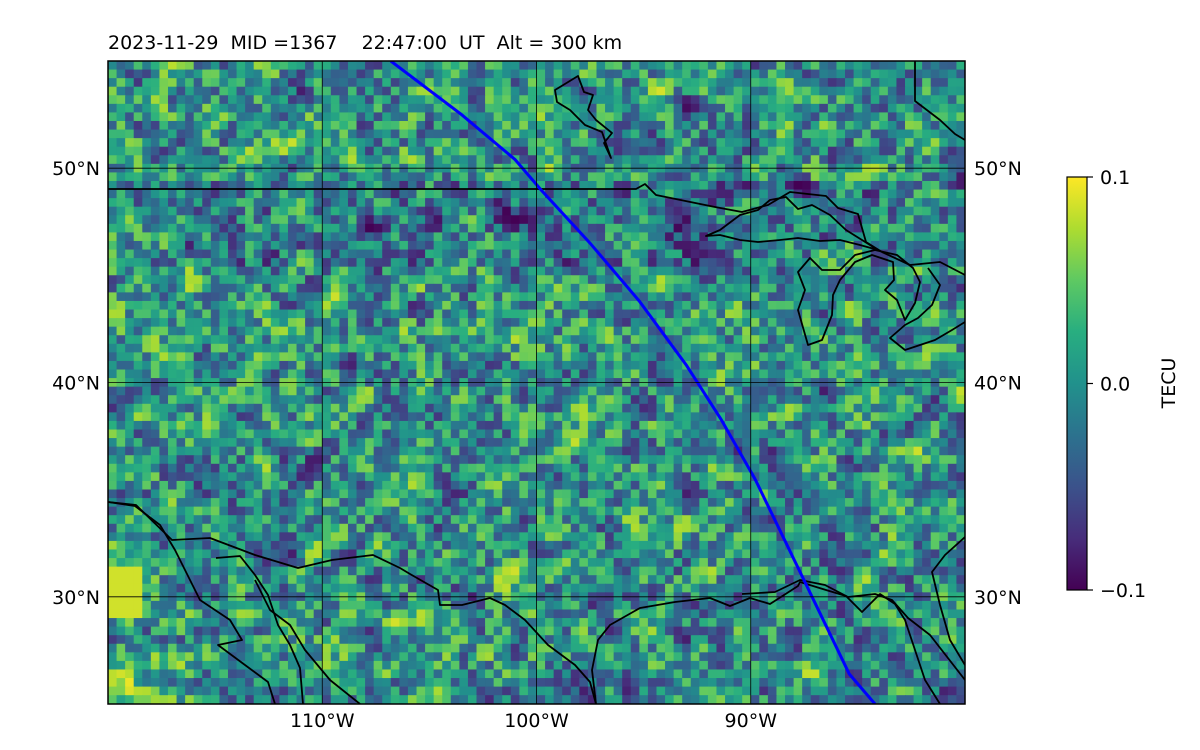 The width and height of the screenshot is (1200, 750). I want to click on y-tick-label-right: 50°N, so click(998, 169).